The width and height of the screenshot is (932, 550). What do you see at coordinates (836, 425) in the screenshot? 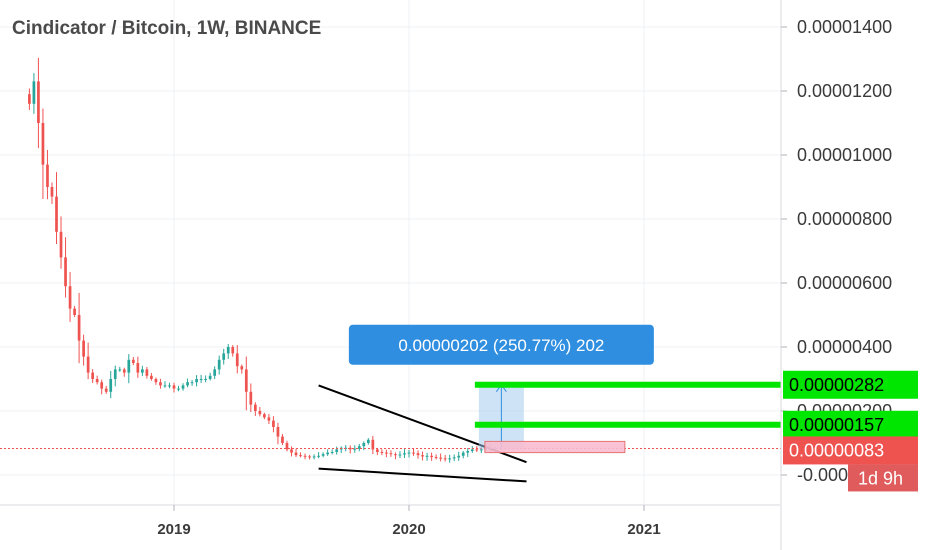
I see `target-1-tag: 0.00000157` at bounding box center [836, 425].